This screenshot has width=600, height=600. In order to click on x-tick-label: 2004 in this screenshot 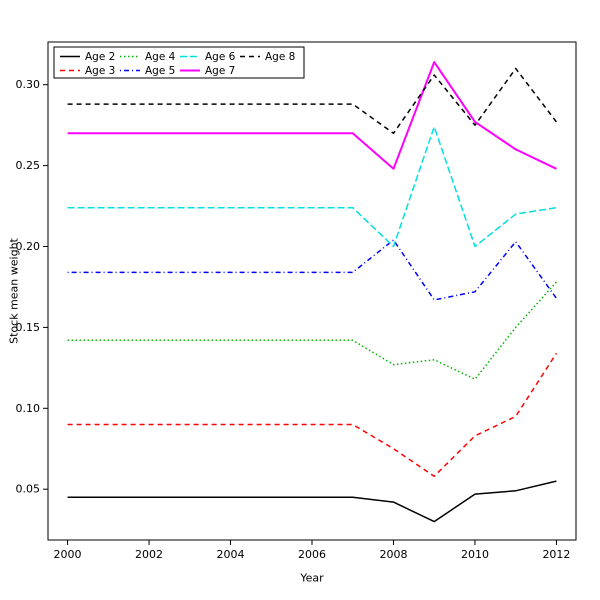, I will do `click(231, 554)`.